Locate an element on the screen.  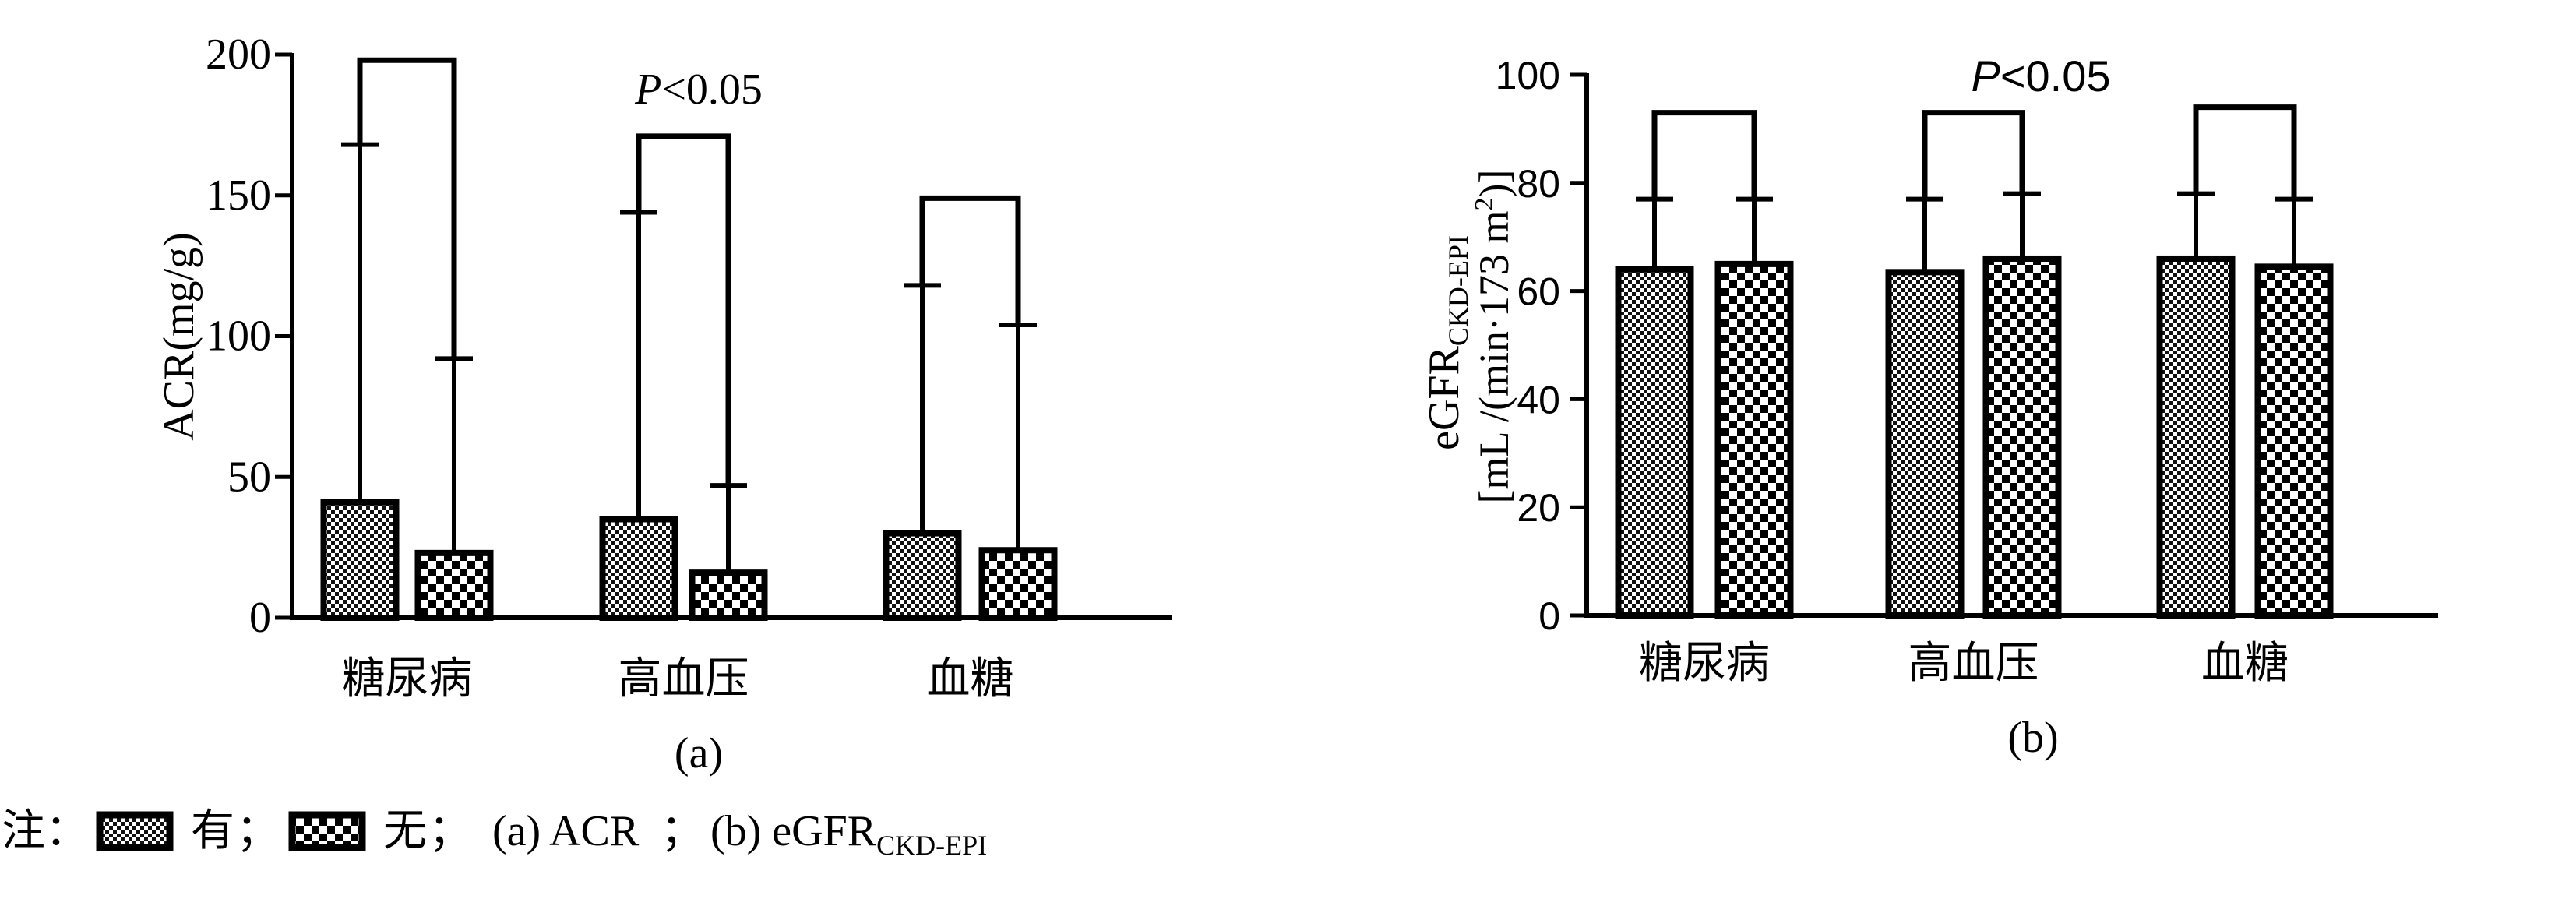
legend-prefix: 注： is located at coordinates (45, 831).